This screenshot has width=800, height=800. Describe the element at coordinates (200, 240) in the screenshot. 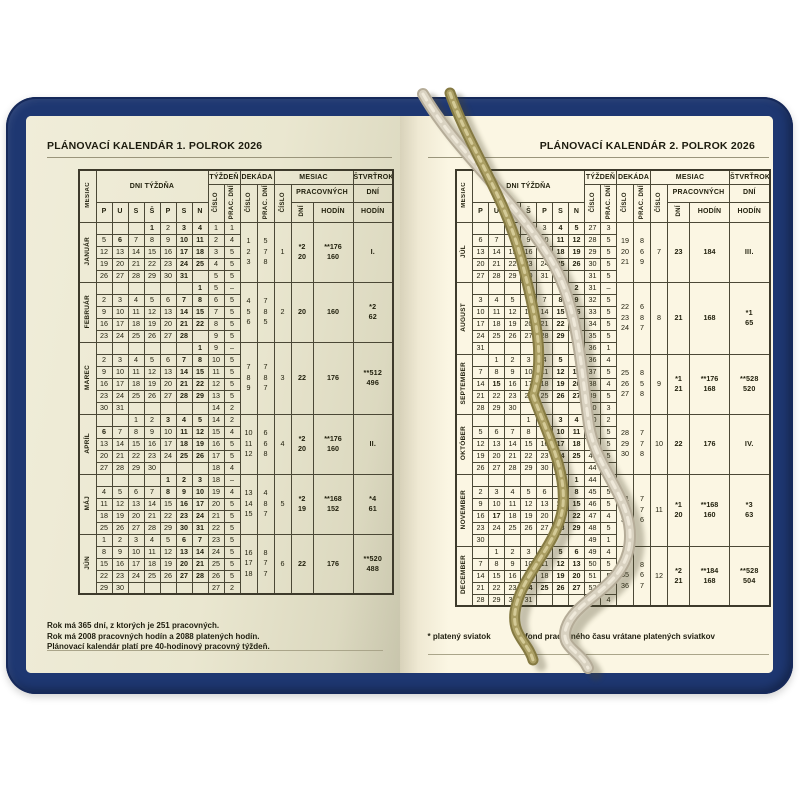

I see `day-cell: 11` at that location.